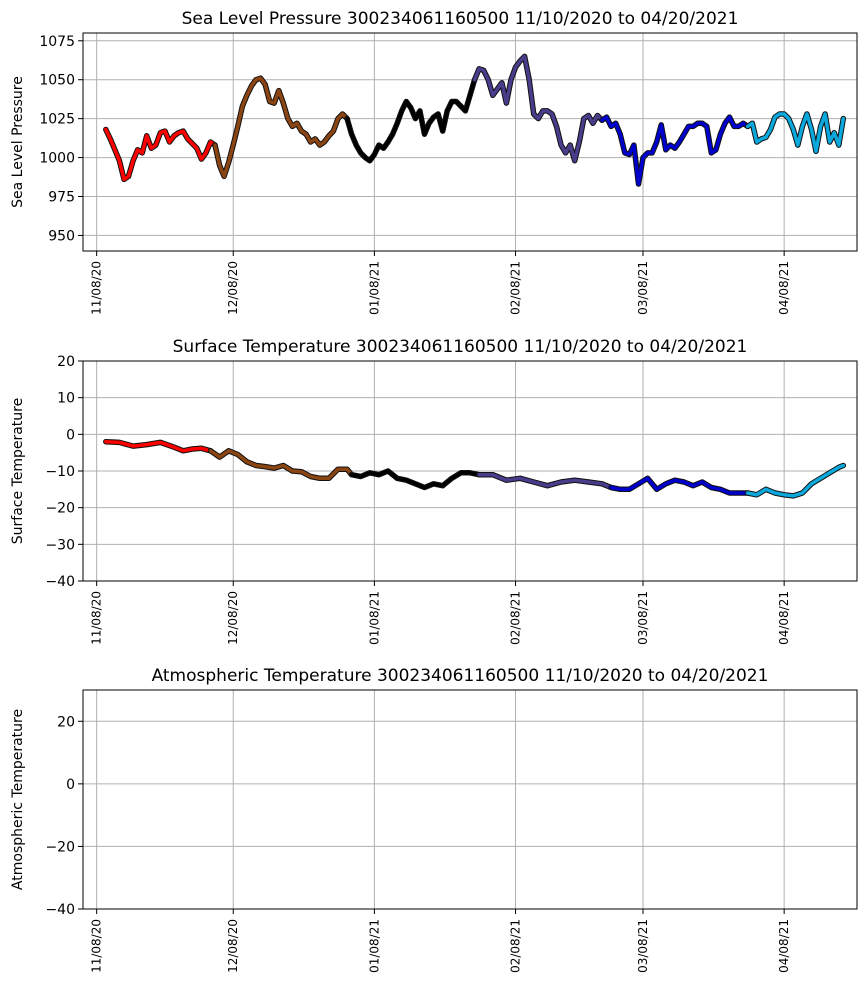 This screenshot has width=867, height=992. I want to click on y-tick-label: 950, so click(61, 236).